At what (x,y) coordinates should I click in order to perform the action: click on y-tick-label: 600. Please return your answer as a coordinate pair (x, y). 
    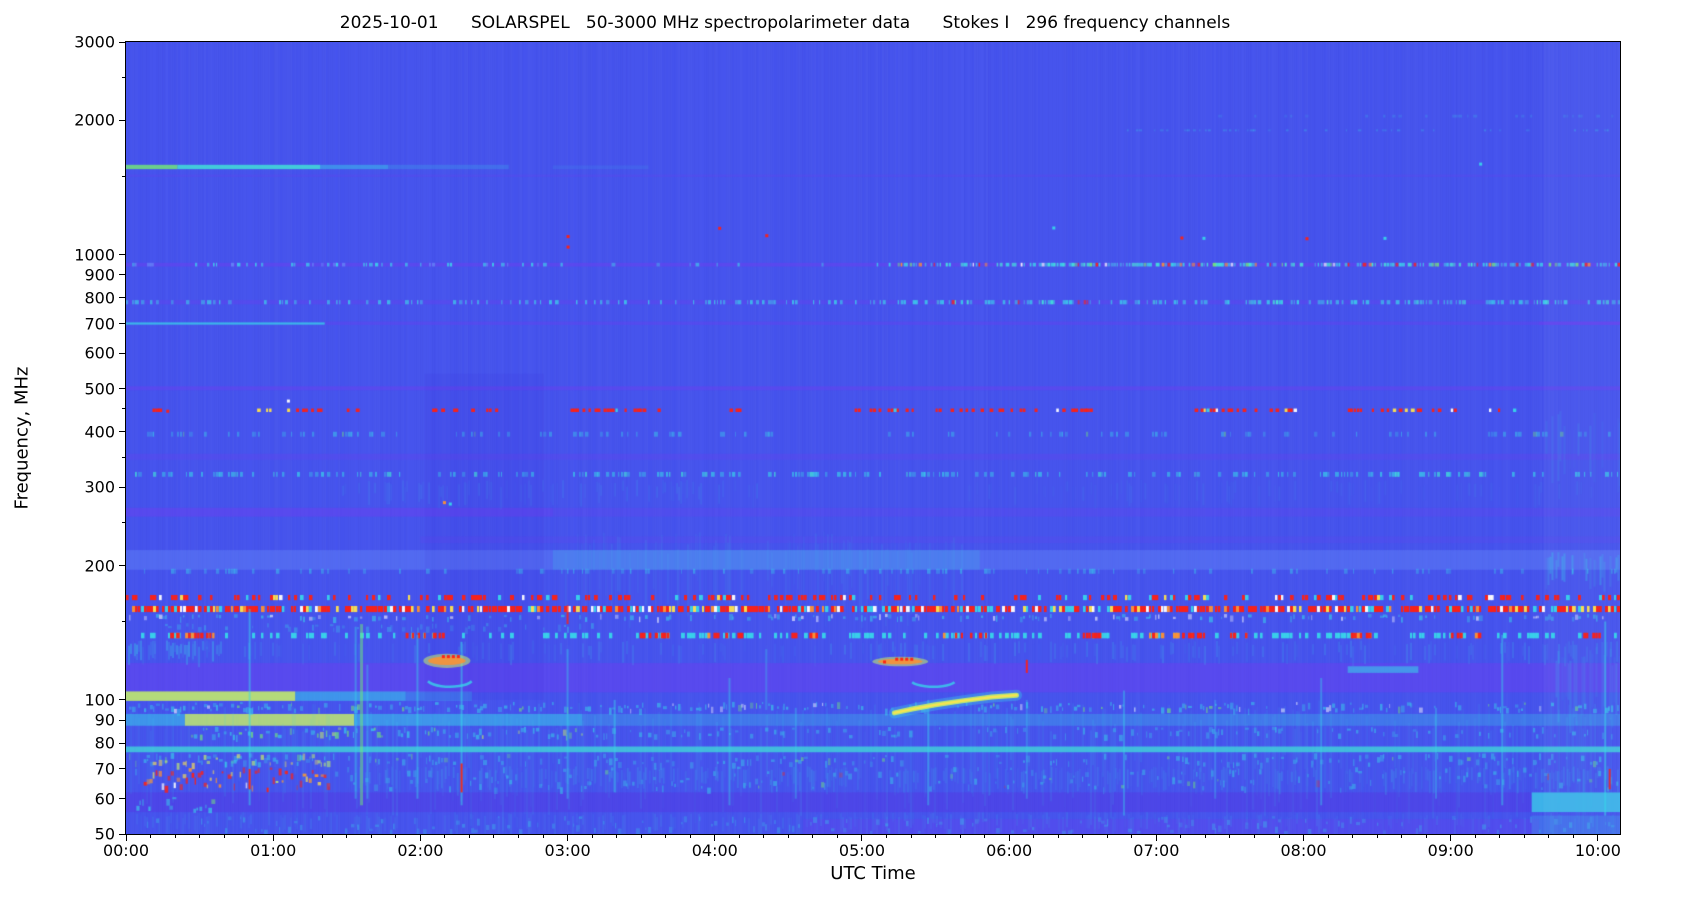
    Looking at the image, I should click on (99, 353).